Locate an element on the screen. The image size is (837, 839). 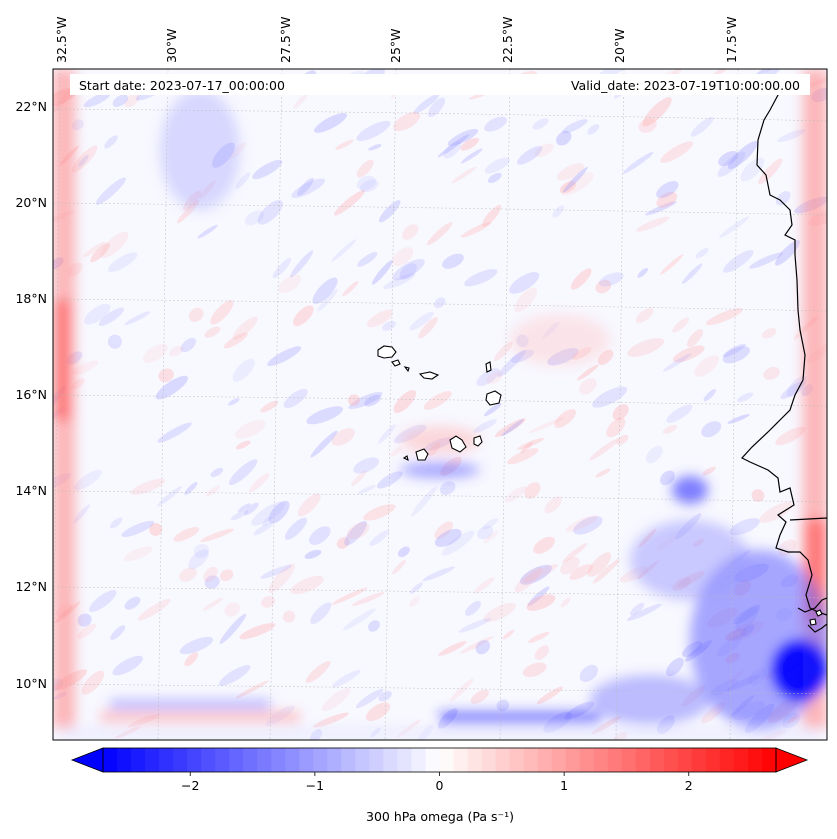
island-santa-luzia is located at coordinates (406, 369).